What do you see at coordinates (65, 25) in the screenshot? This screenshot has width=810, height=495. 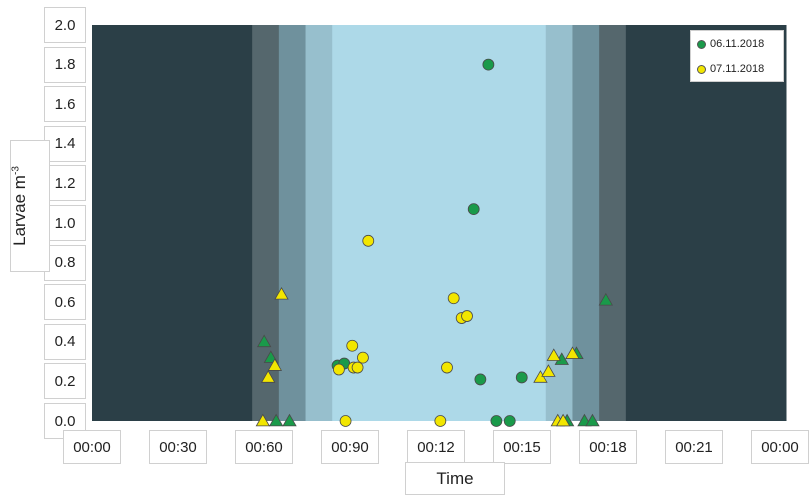 I see `y-tick-label: 2.0` at bounding box center [65, 25].